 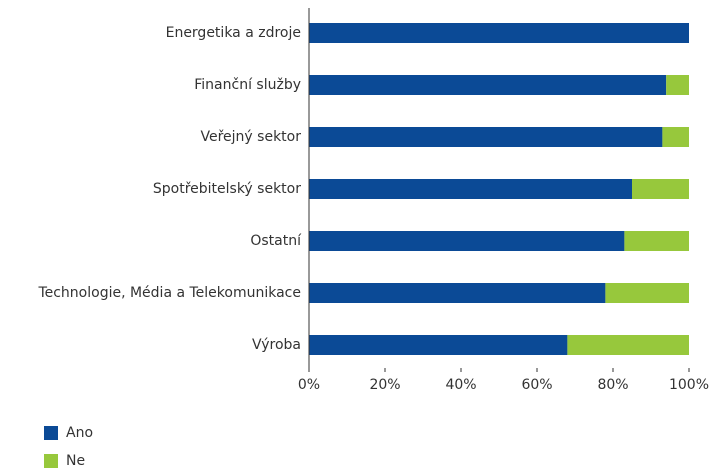 I want to click on category-label: Výroba, so click(x=276, y=345).